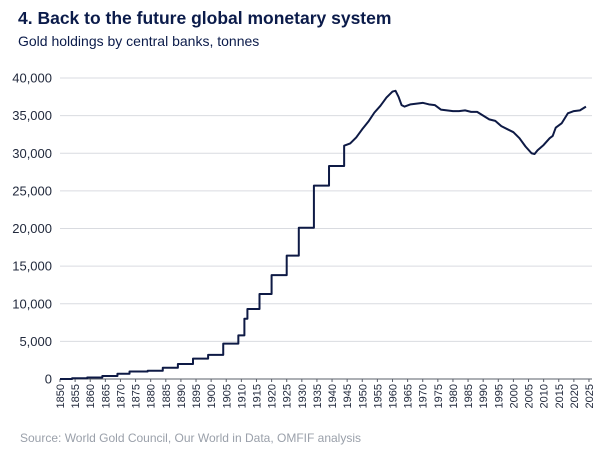 The height and width of the screenshot is (455, 600). Describe the element at coordinates (61, 396) in the screenshot. I see `x-tick-label: 1850` at that location.